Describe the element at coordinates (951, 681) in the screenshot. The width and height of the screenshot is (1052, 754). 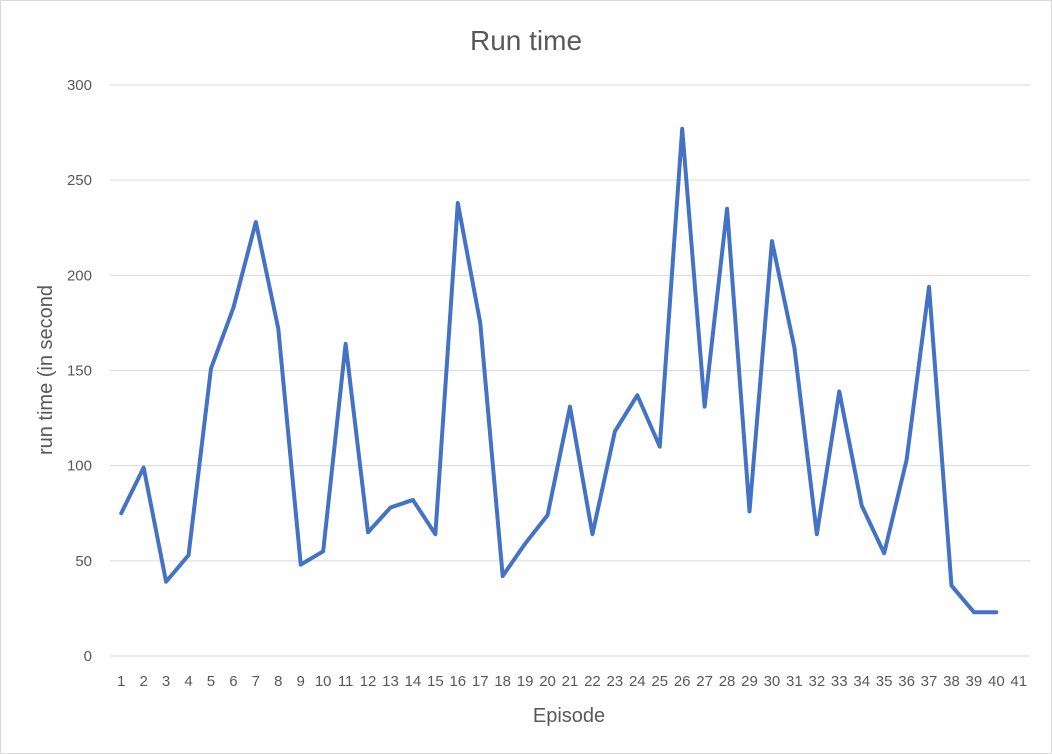
I see `x-tick-label: 38` at that location.